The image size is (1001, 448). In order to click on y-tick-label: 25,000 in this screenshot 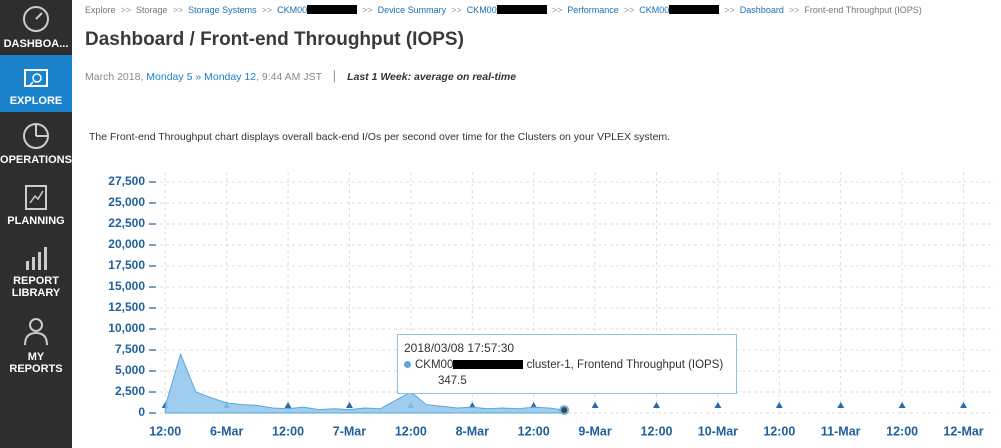, I will do `click(126, 202)`.